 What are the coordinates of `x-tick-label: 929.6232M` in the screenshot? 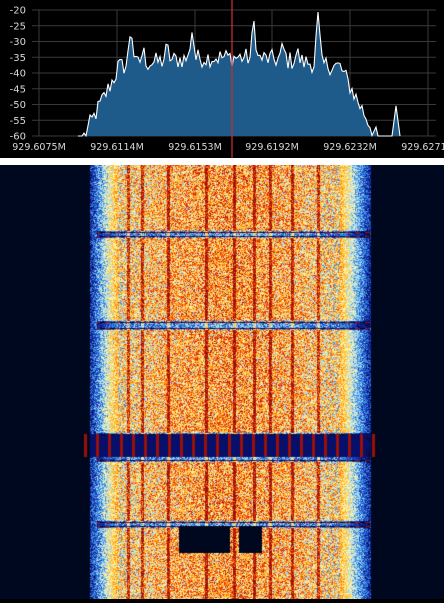 It's located at (350, 147).